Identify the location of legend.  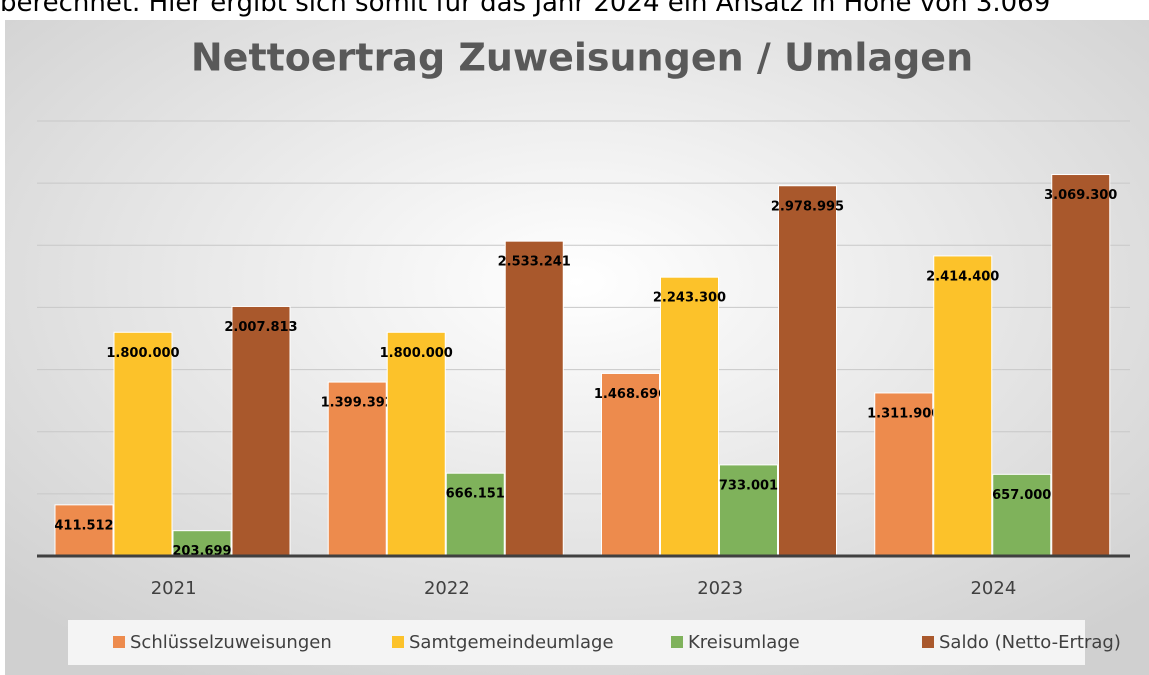
(576, 642).